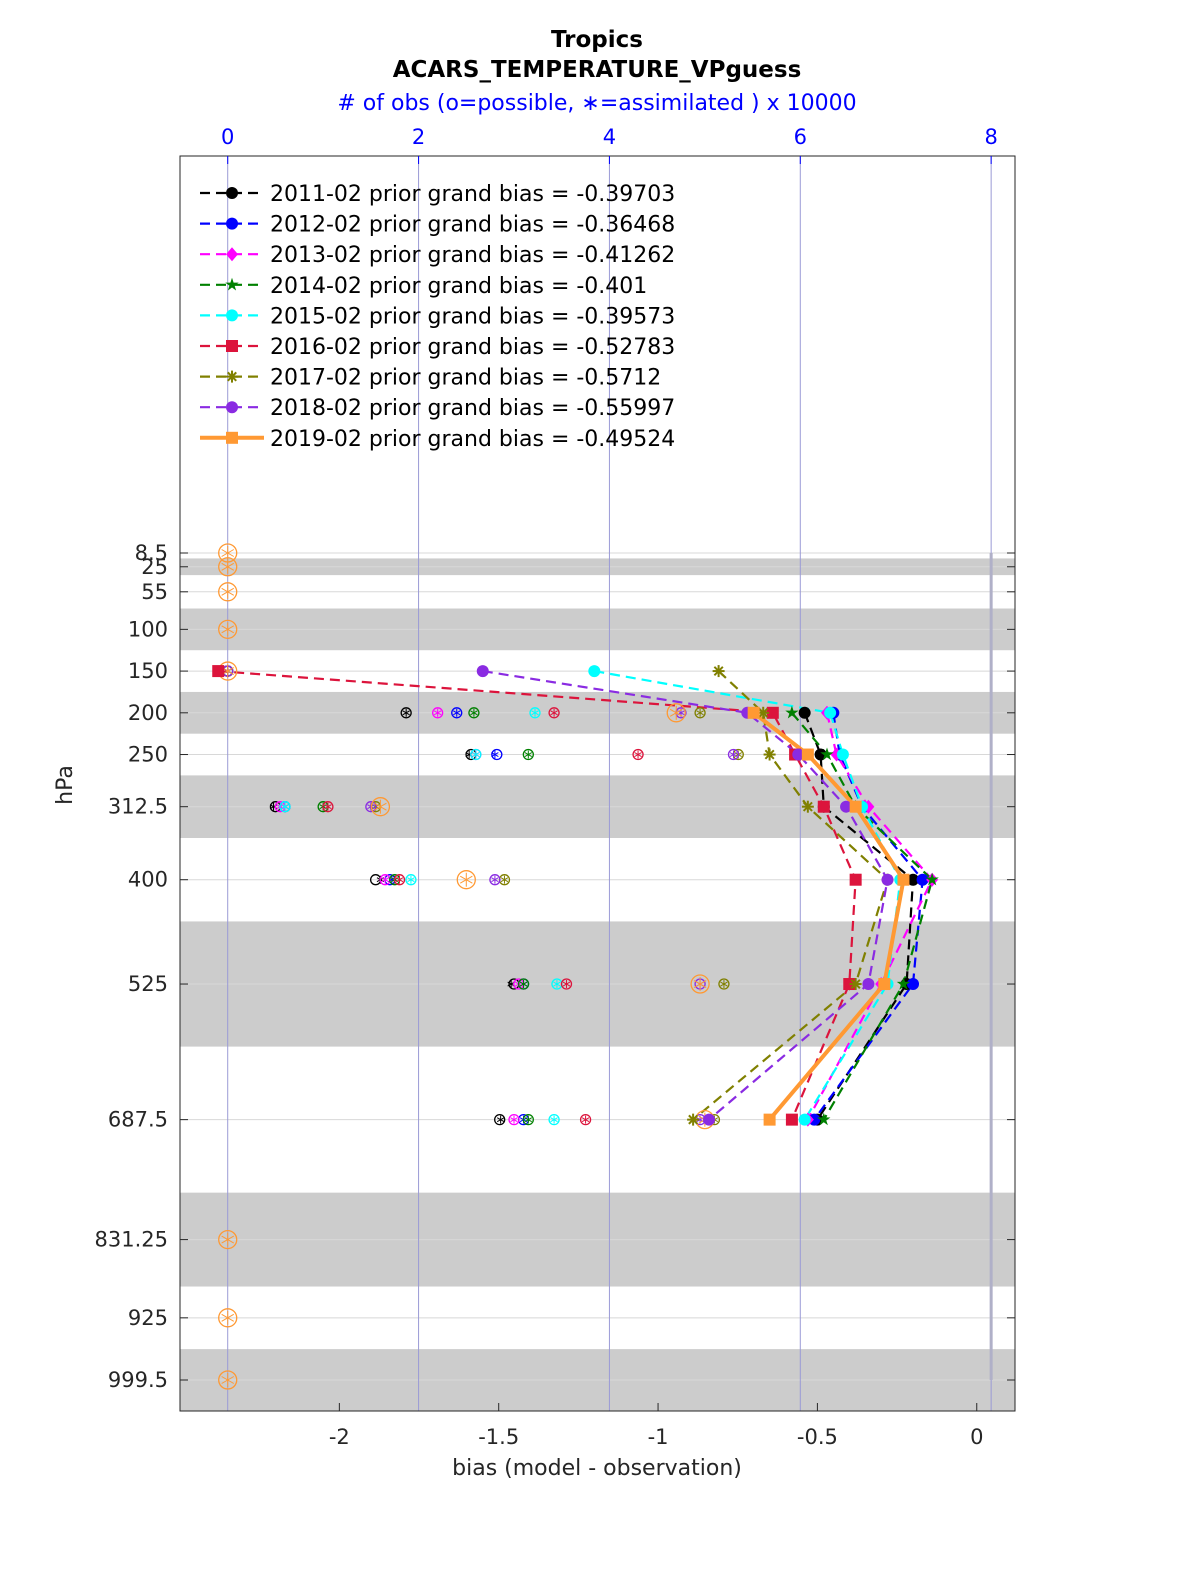 Image resolution: width=1200 pixels, height=1575 pixels. I want to click on legend-label: 2016-02 prior grand bias = -0.52783, so click(472, 347).